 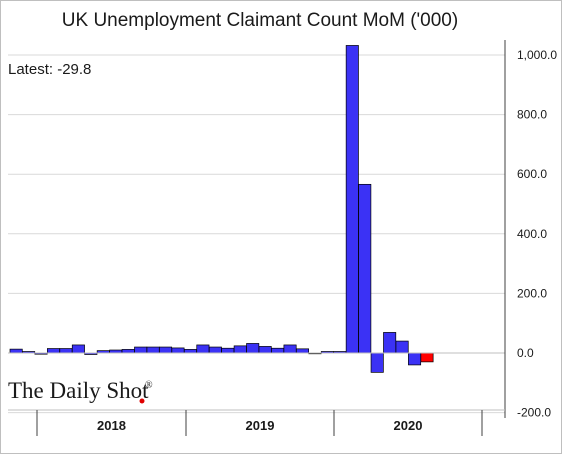 What do you see at coordinates (260, 425) in the screenshot?
I see `x-tick-label-2019: 2019` at bounding box center [260, 425].